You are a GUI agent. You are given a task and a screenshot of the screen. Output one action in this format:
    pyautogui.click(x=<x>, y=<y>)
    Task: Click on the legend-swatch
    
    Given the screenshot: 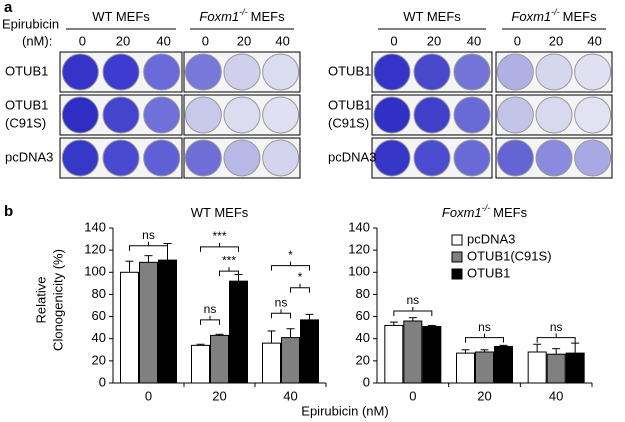 What is the action you would take?
    pyautogui.click(x=457, y=274)
    